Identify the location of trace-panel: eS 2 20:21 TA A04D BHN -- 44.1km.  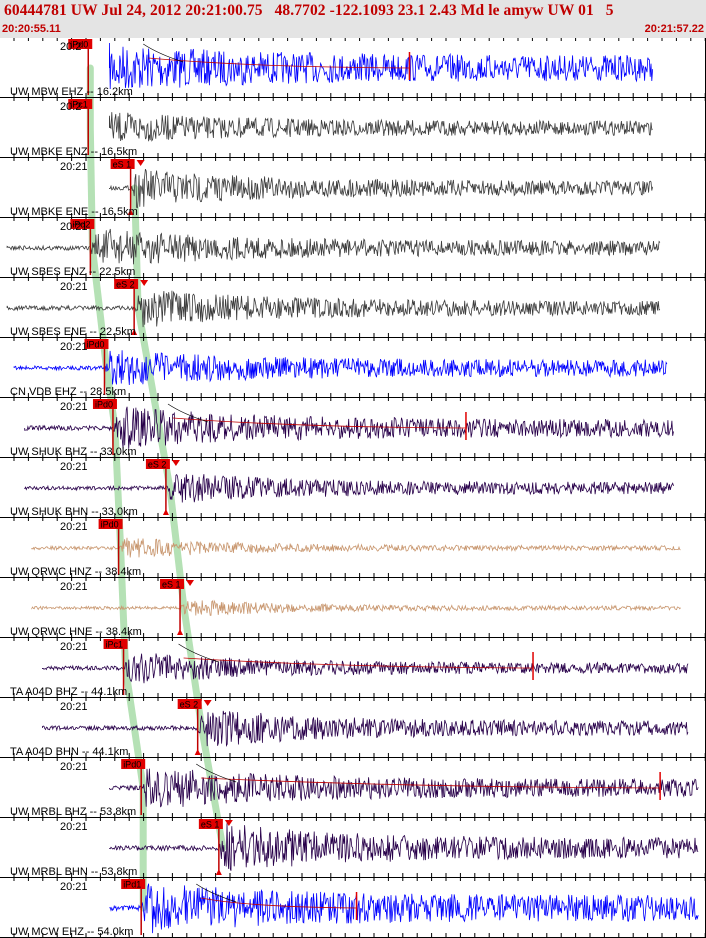
(353, 728).